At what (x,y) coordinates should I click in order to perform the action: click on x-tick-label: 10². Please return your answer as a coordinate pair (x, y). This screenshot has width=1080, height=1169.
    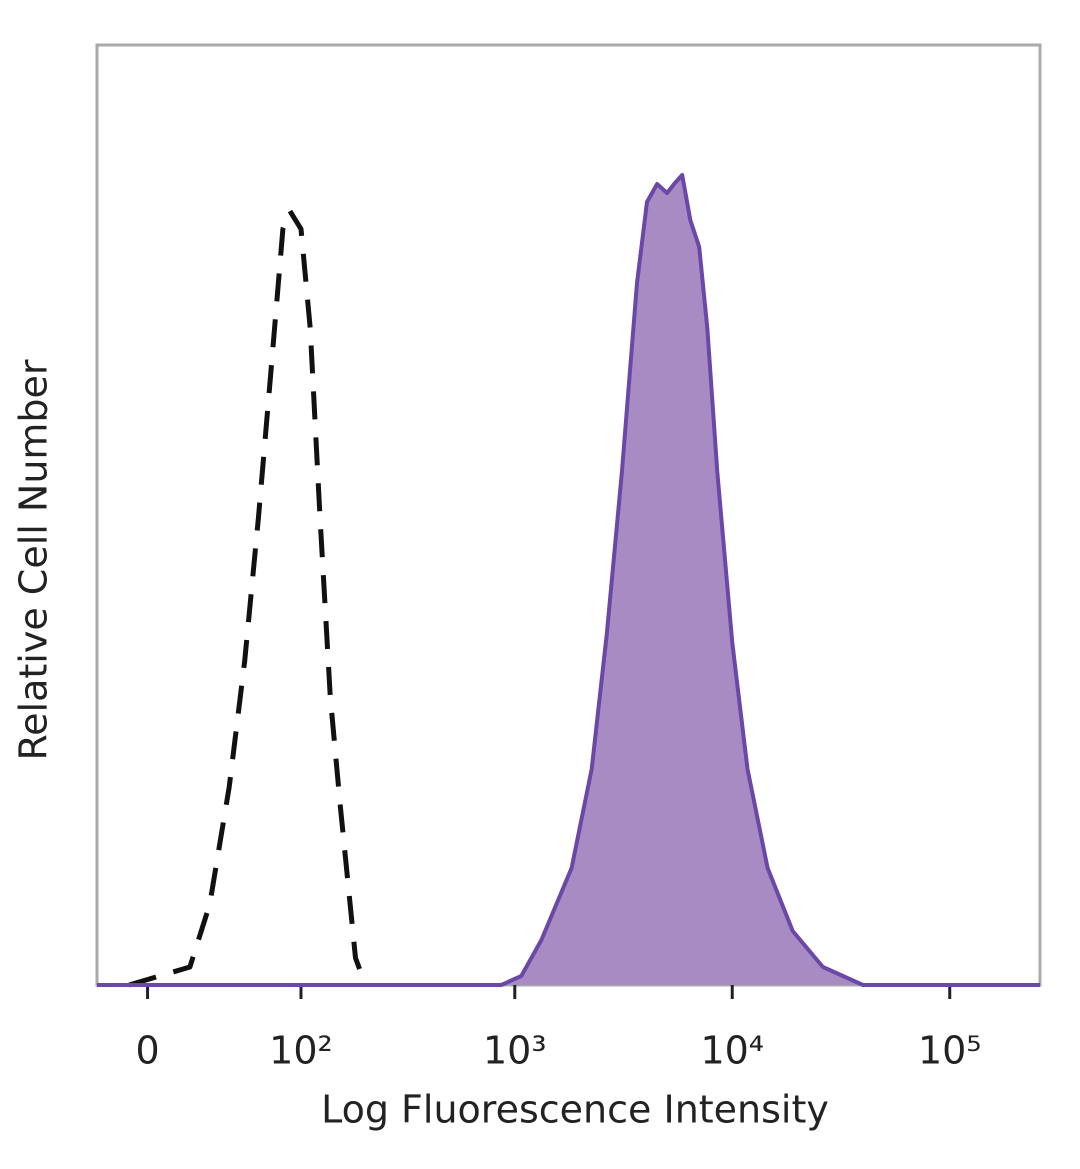
    Looking at the image, I should click on (301, 1051).